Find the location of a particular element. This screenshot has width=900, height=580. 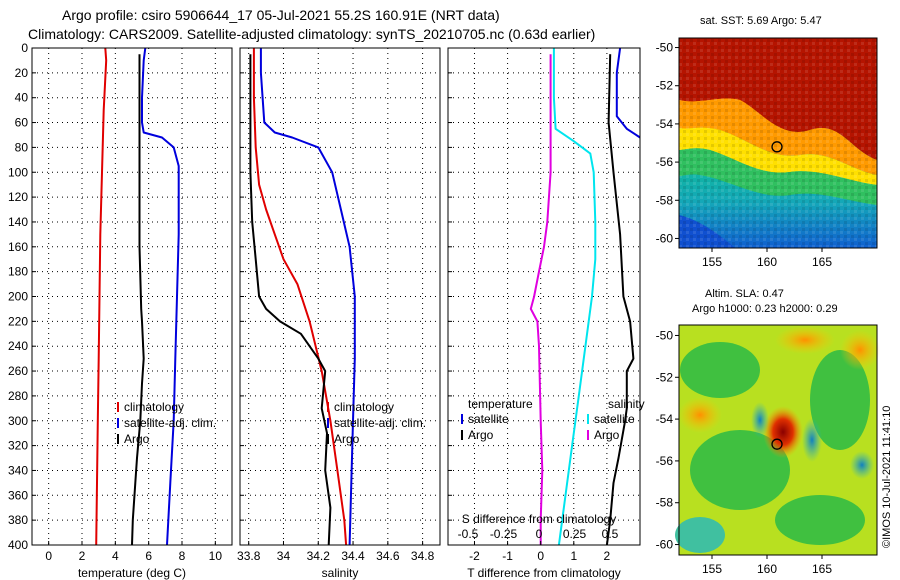

map-x-tick-label: 160 is located at coordinates (767, 262).